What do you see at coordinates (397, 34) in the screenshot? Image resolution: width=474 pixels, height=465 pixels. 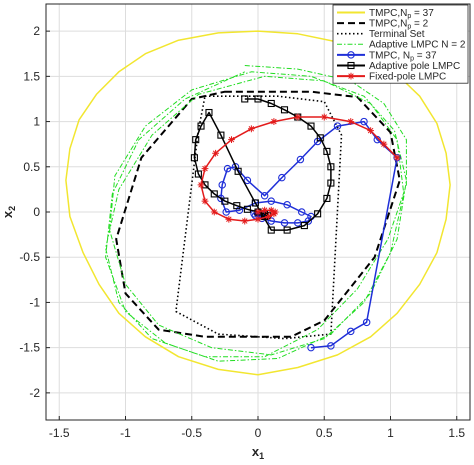 I see `legend-label: Terminal Set` at bounding box center [397, 34].